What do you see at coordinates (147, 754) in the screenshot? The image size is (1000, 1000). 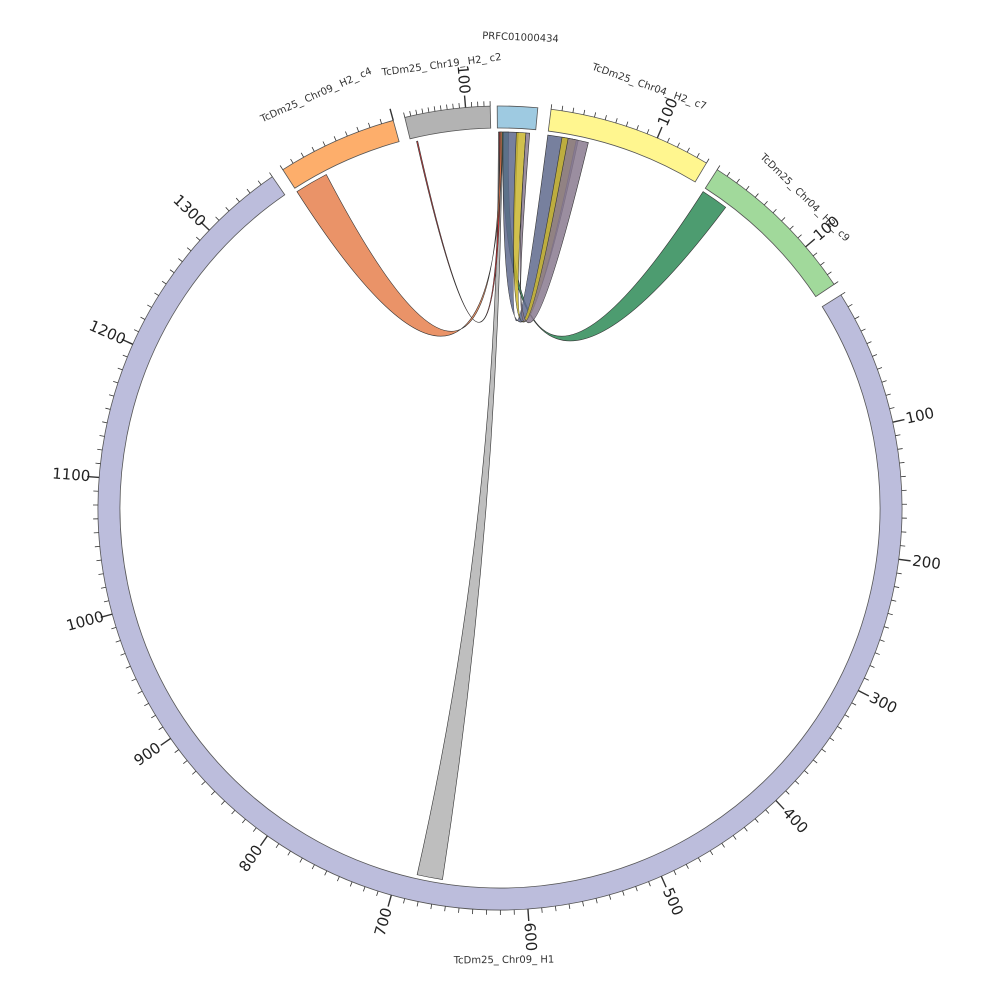 I see `tick-label-s4-900: 900` at bounding box center [147, 754].